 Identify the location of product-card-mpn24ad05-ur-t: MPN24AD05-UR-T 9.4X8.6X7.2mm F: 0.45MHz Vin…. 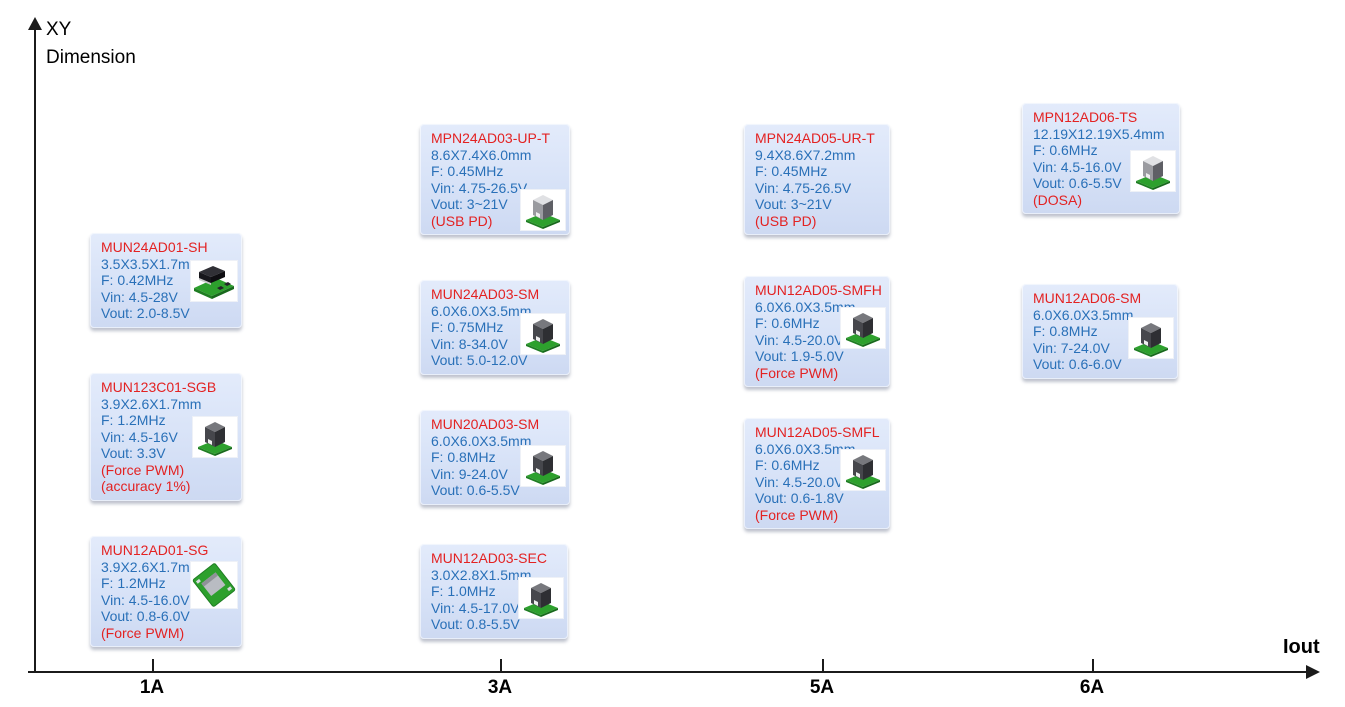
(817, 179).